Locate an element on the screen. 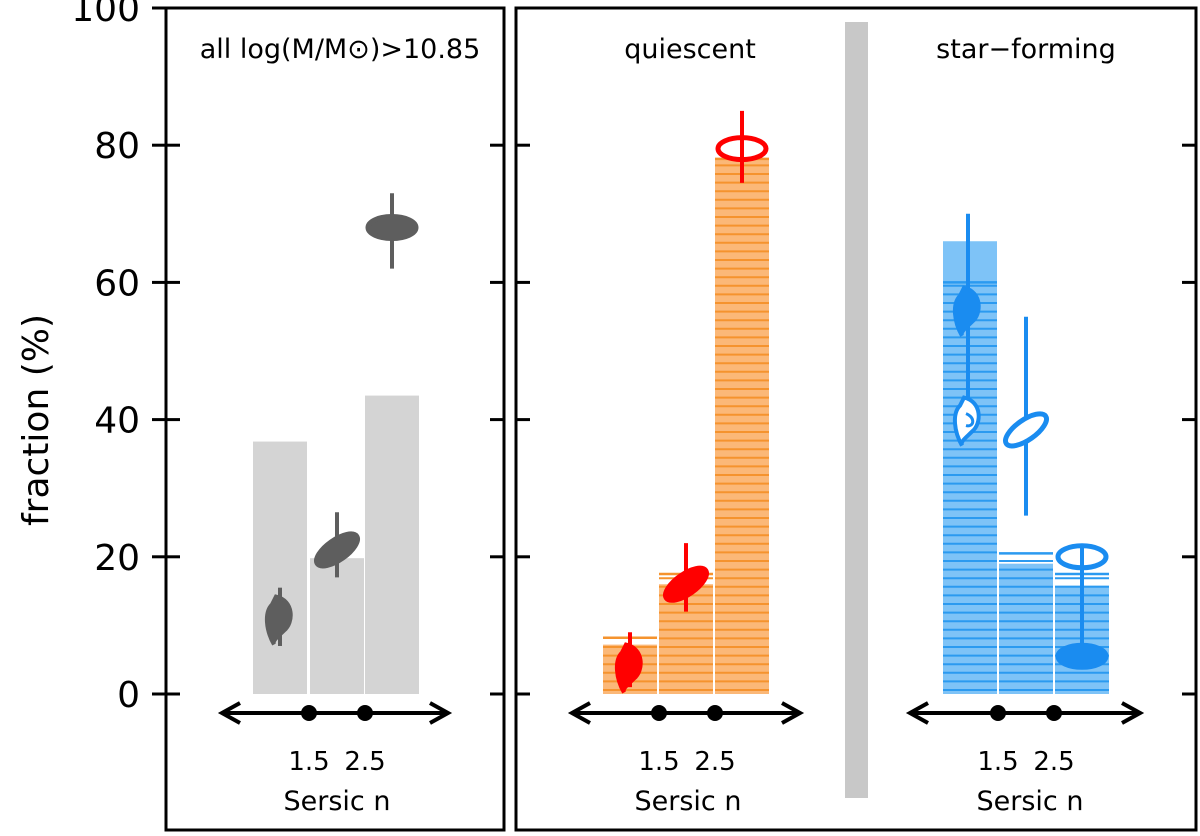 Image resolution: width=1200 pixels, height=836 pixels. y-tick-label: 100 is located at coordinates (105, 15).